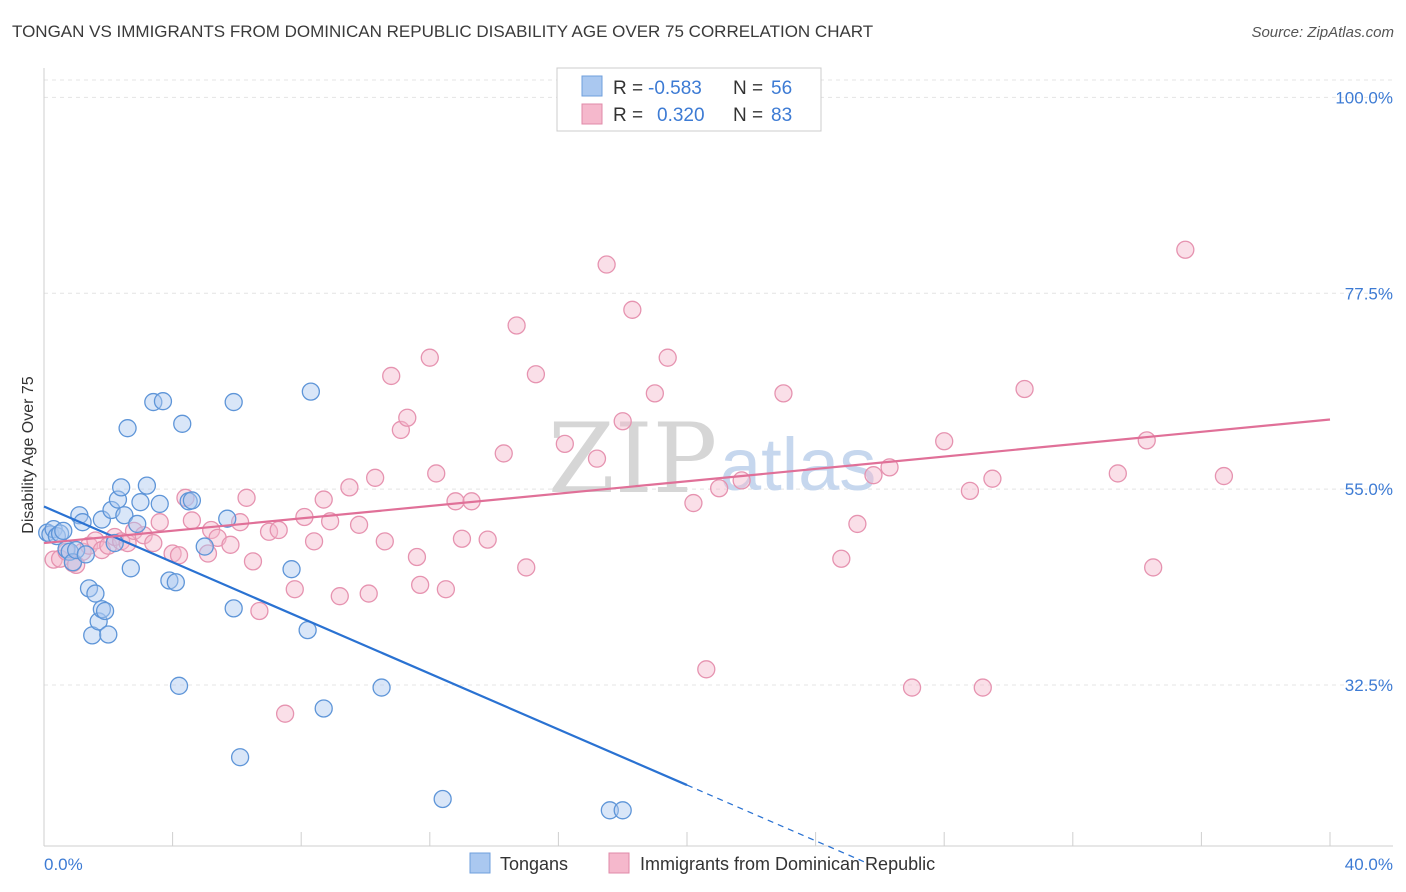 This screenshot has width=1406, height=892. What do you see at coordinates (480, 863) in the screenshot?
I see `legend-tongans-swatch` at bounding box center [480, 863].